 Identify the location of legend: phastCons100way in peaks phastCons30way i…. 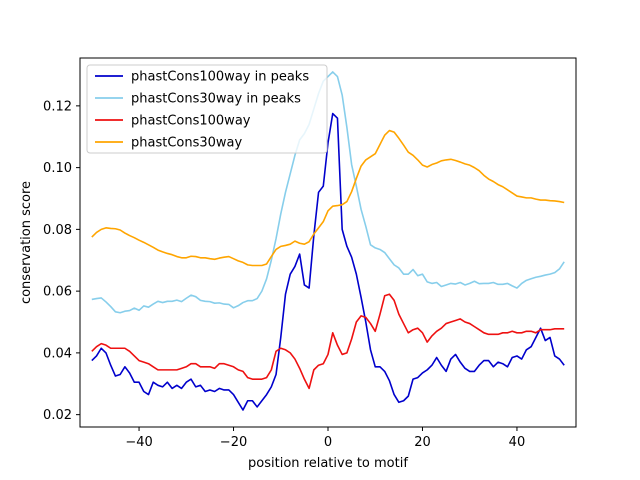
(207, 109).